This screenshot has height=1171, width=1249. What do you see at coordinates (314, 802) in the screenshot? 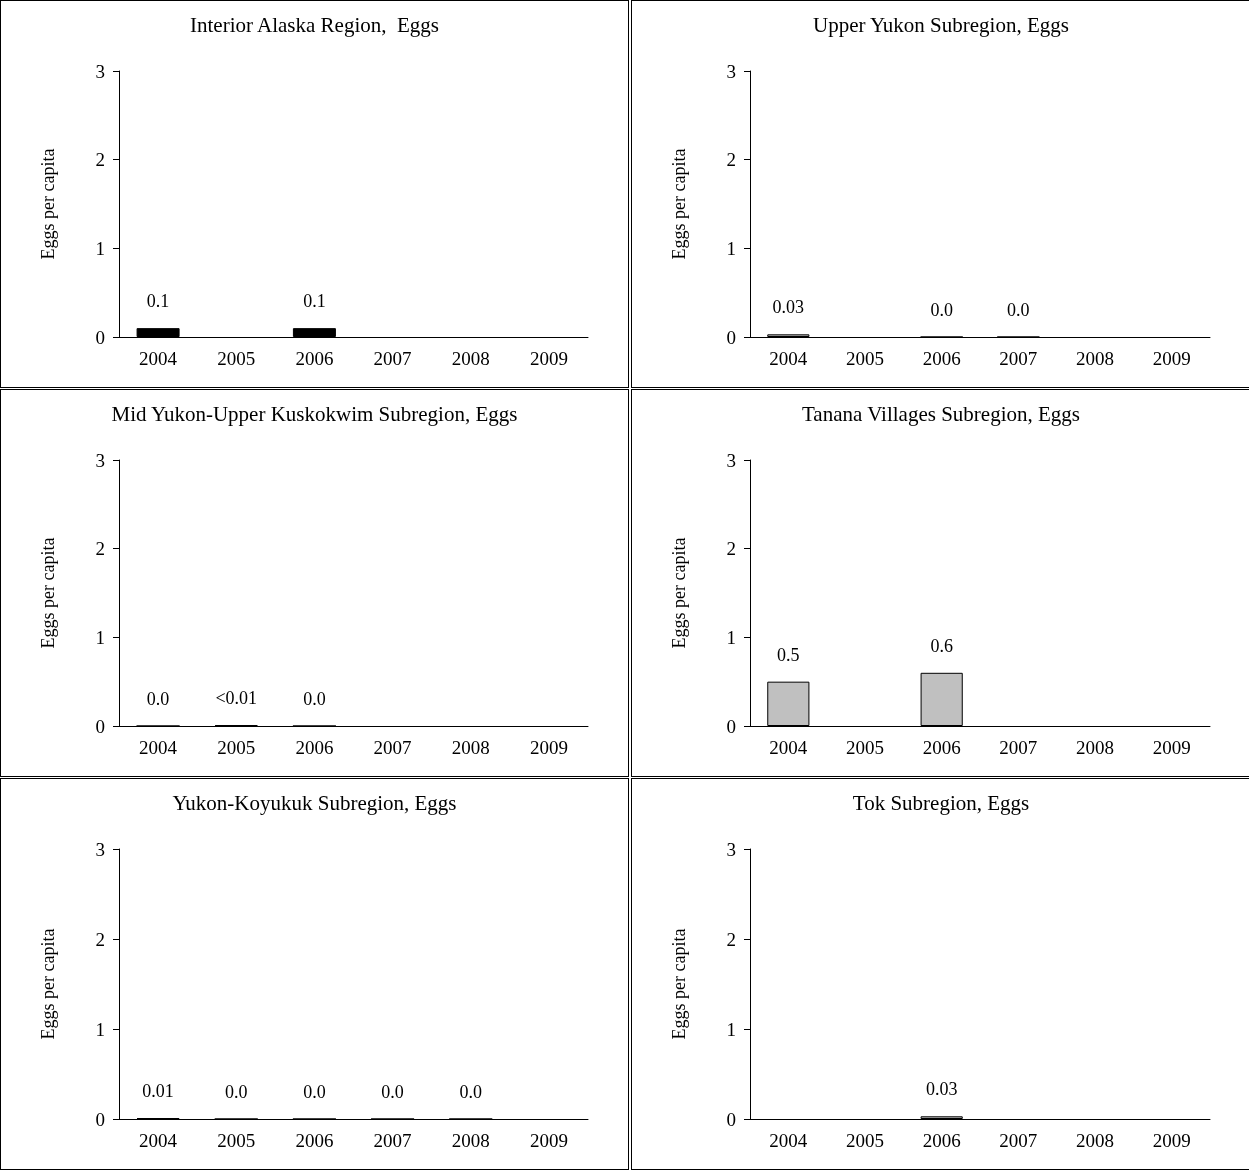
I see `chart-title: Yukon-Koyukuk Subregion, Eggs` at bounding box center [314, 802].